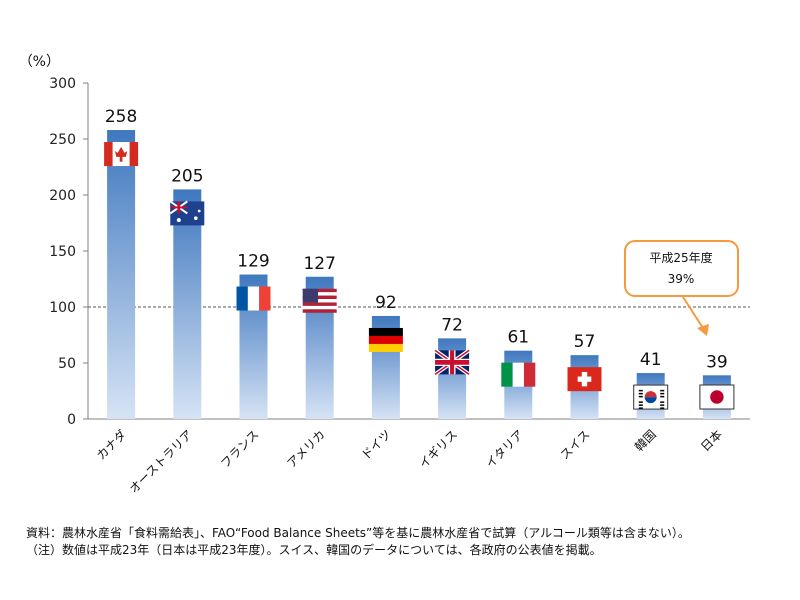 This screenshot has width=800, height=600. What do you see at coordinates (305, 448) in the screenshot?
I see `category-label: アメリカ` at bounding box center [305, 448].